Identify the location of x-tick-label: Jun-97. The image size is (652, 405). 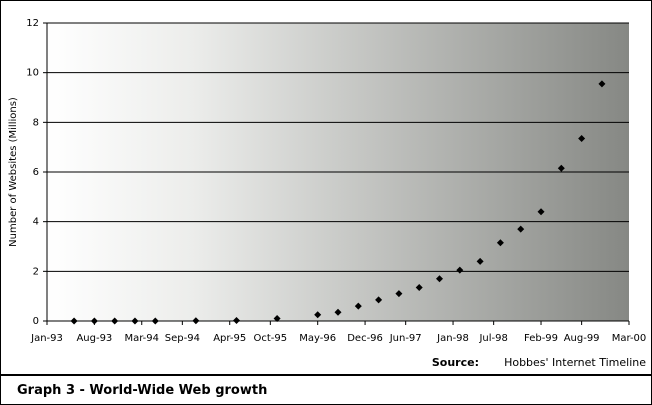
(405, 338).